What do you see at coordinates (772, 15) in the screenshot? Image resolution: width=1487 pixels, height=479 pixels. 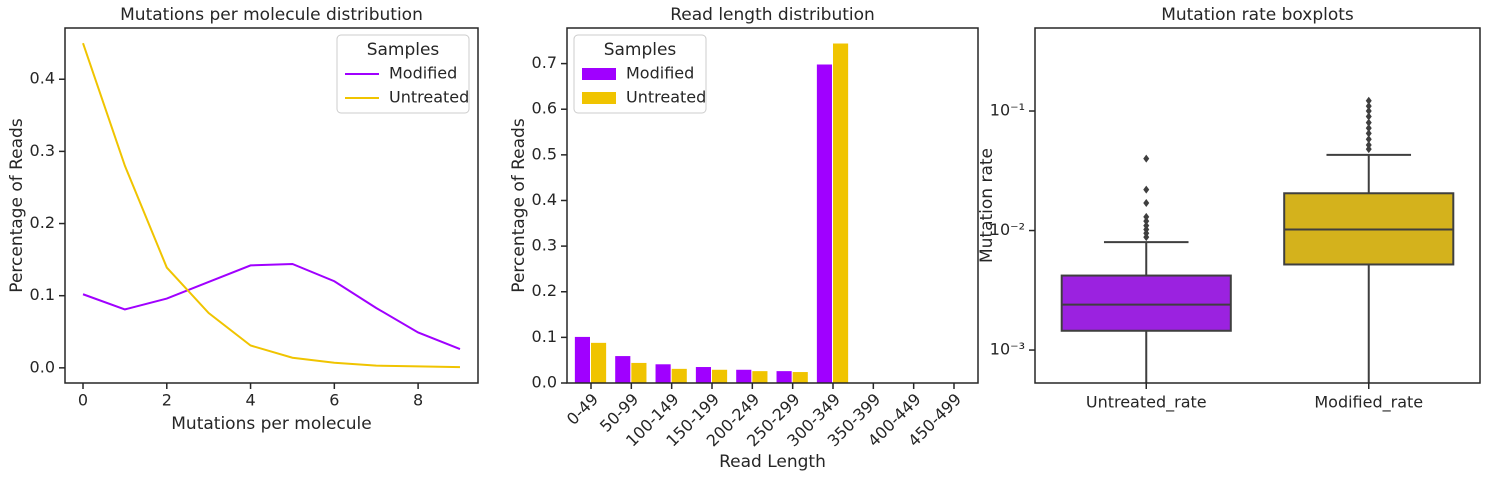 I see `subplot-title: Read length distribution` at bounding box center [772, 15].